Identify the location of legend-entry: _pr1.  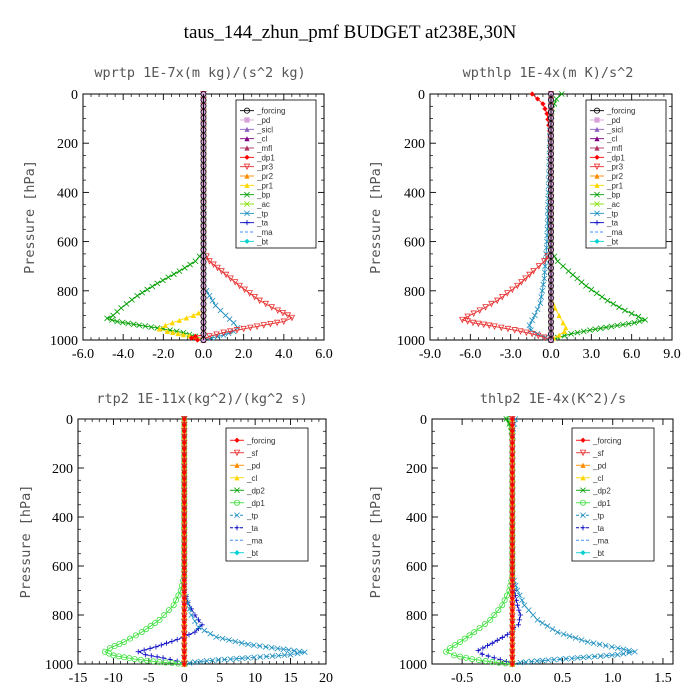
(265, 185).